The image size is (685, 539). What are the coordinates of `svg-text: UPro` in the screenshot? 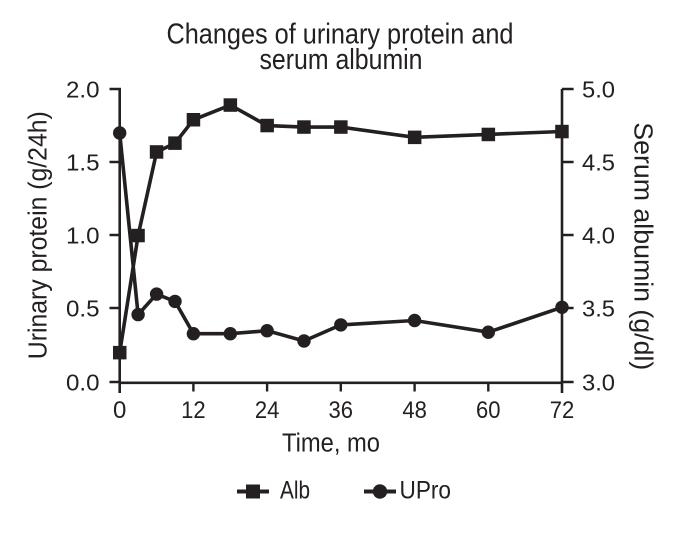 It's located at (426, 491).